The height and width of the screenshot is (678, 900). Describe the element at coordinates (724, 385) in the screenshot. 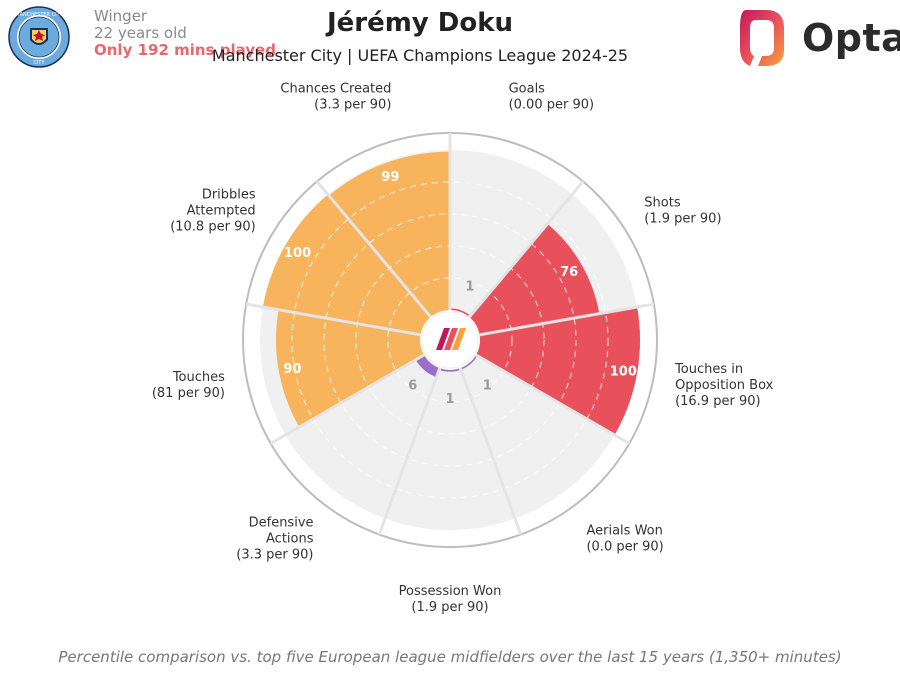

I see `metric-label: Opposition Box` at that location.